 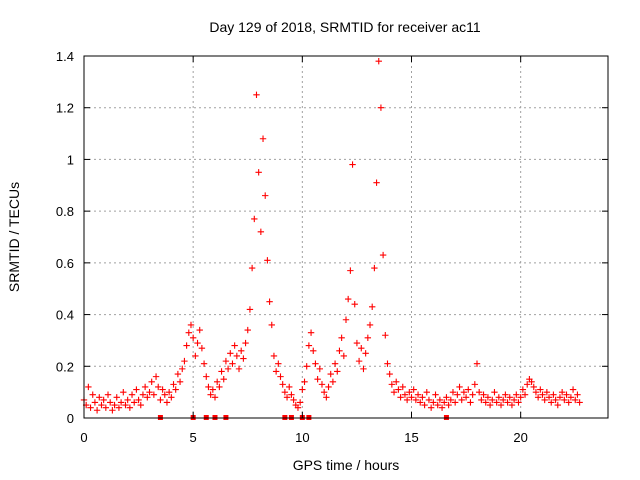 What do you see at coordinates (70, 159) in the screenshot?
I see `y-tick-label: 1` at bounding box center [70, 159].